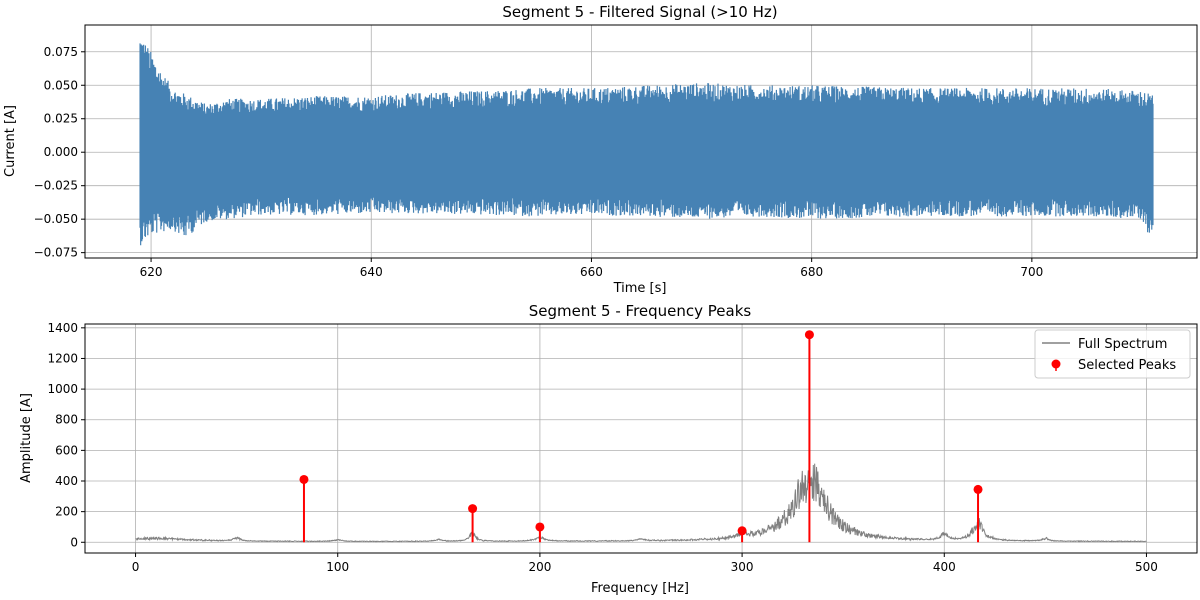 This screenshot has height=600, width=1200. Describe the element at coordinates (74, 542) in the screenshot. I see `frequency-y-tick-label: 0` at that location.